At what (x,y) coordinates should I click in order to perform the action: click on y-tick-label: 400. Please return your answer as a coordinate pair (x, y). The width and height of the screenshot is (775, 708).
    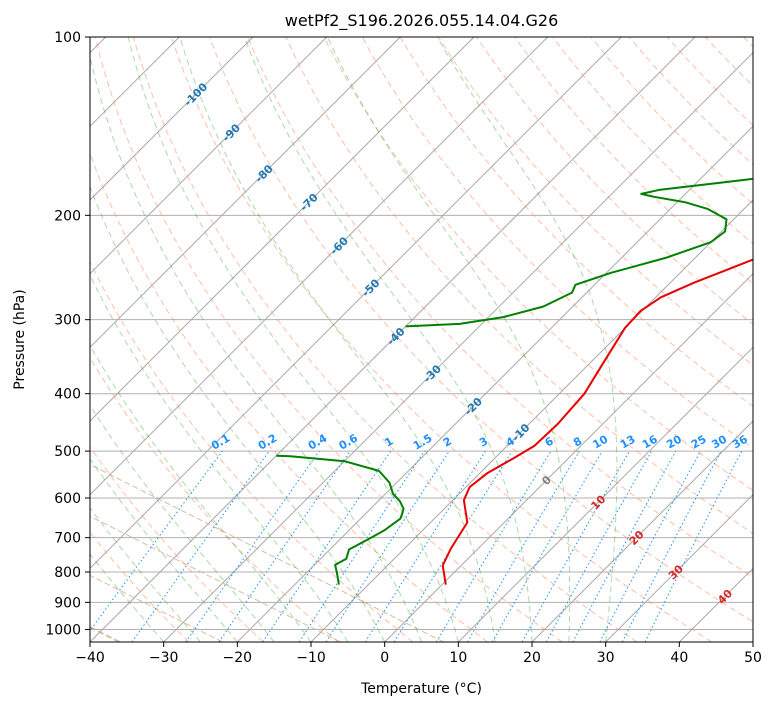
    Looking at the image, I should click on (67, 395).